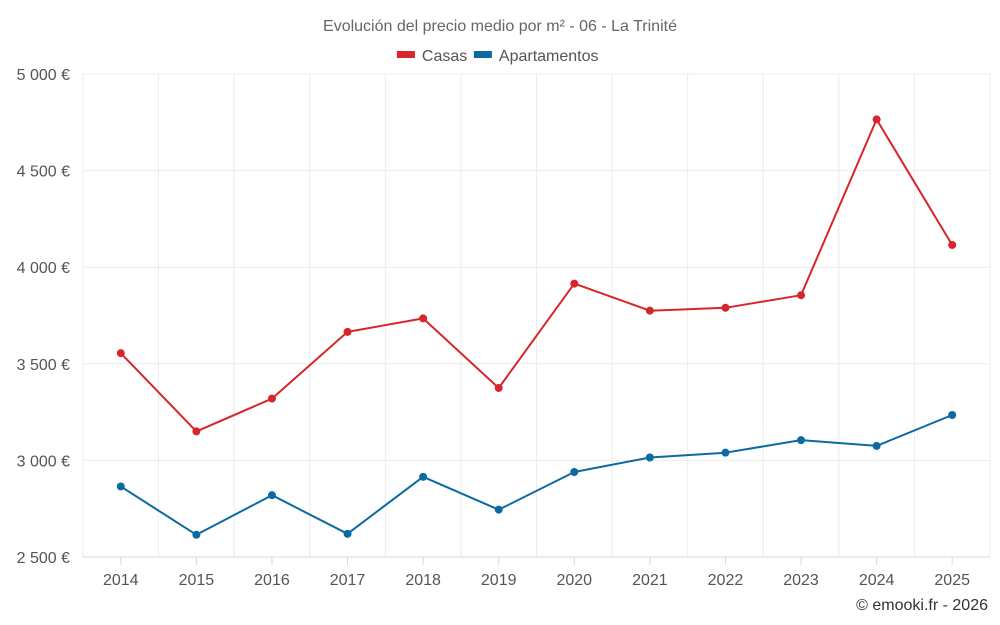  What do you see at coordinates (348, 580) in the screenshot?
I see `x-tick-label: 2017` at bounding box center [348, 580].